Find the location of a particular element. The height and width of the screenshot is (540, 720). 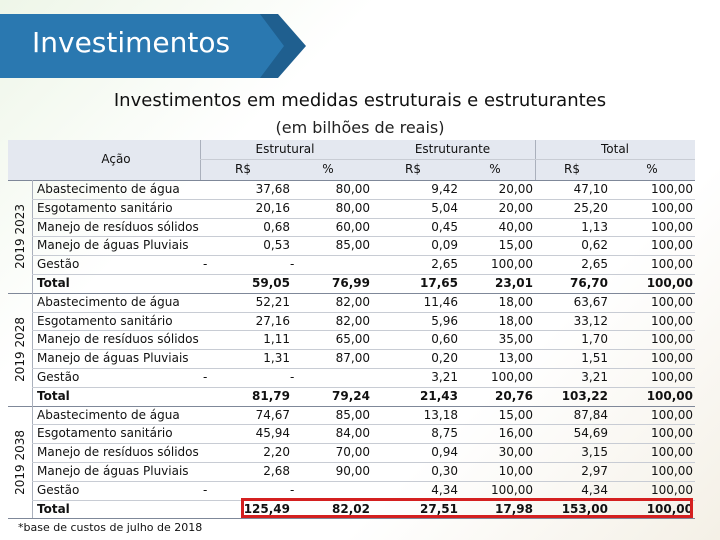

row-value: 25,20 is located at coordinates (590, 207).